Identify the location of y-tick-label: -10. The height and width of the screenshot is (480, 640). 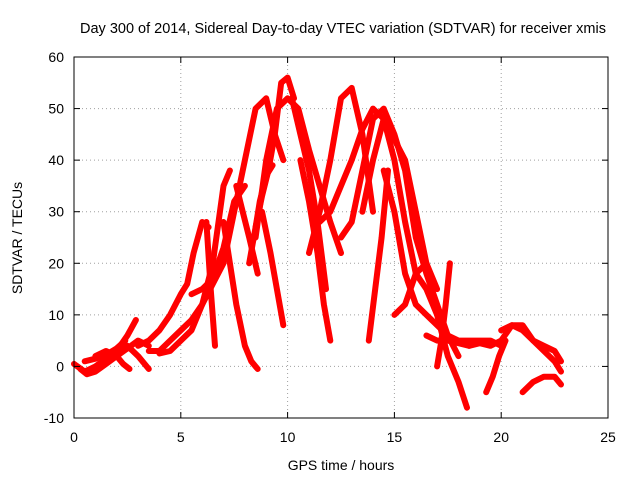
(54, 418).